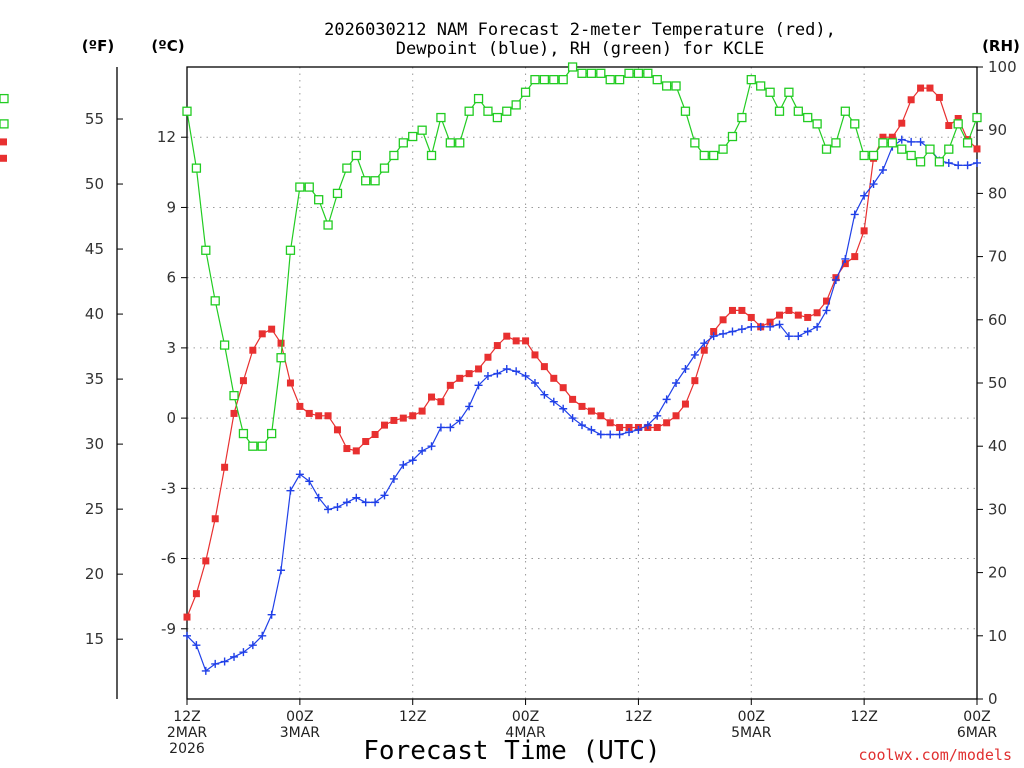 The height and width of the screenshot is (768, 1024). What do you see at coordinates (997, 320) in the screenshot?
I see `rh-tick-label: 60` at bounding box center [997, 320].